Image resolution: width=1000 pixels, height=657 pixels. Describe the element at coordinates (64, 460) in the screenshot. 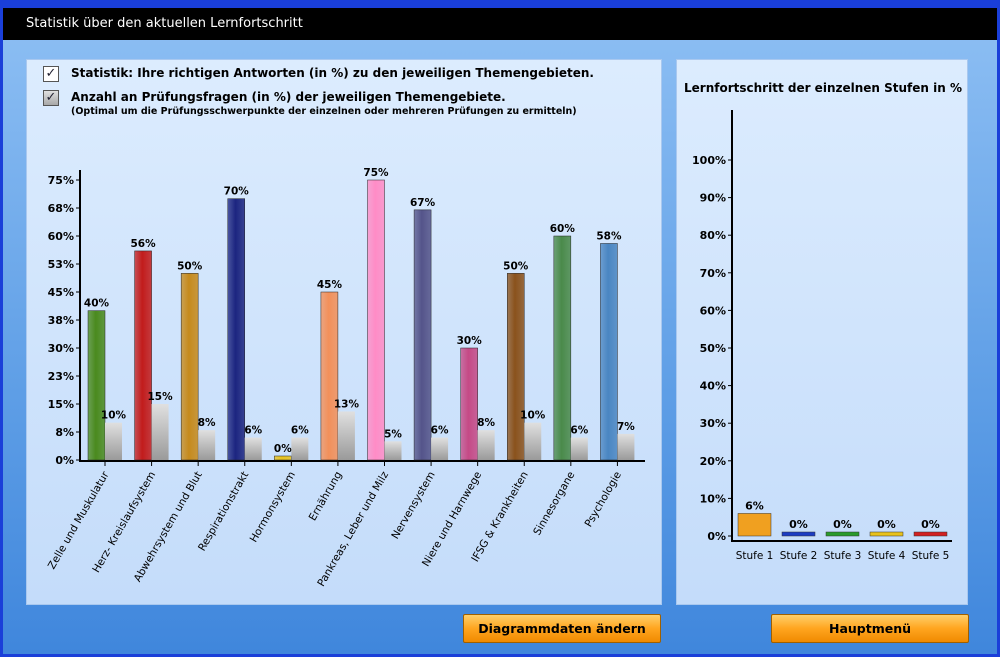

I see `y-tick-label: 0%` at that location.